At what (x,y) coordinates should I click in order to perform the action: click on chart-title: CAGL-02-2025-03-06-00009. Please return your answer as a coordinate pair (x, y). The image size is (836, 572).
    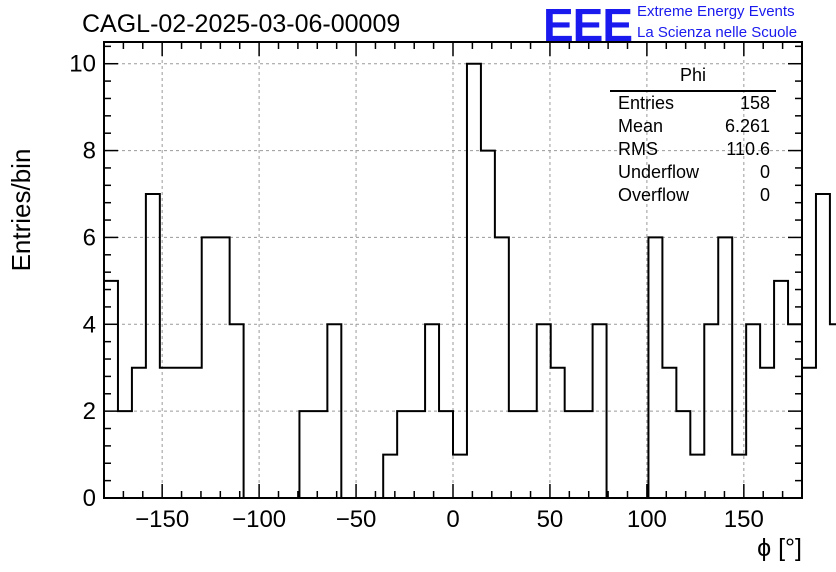
    Looking at the image, I should click on (241, 24).